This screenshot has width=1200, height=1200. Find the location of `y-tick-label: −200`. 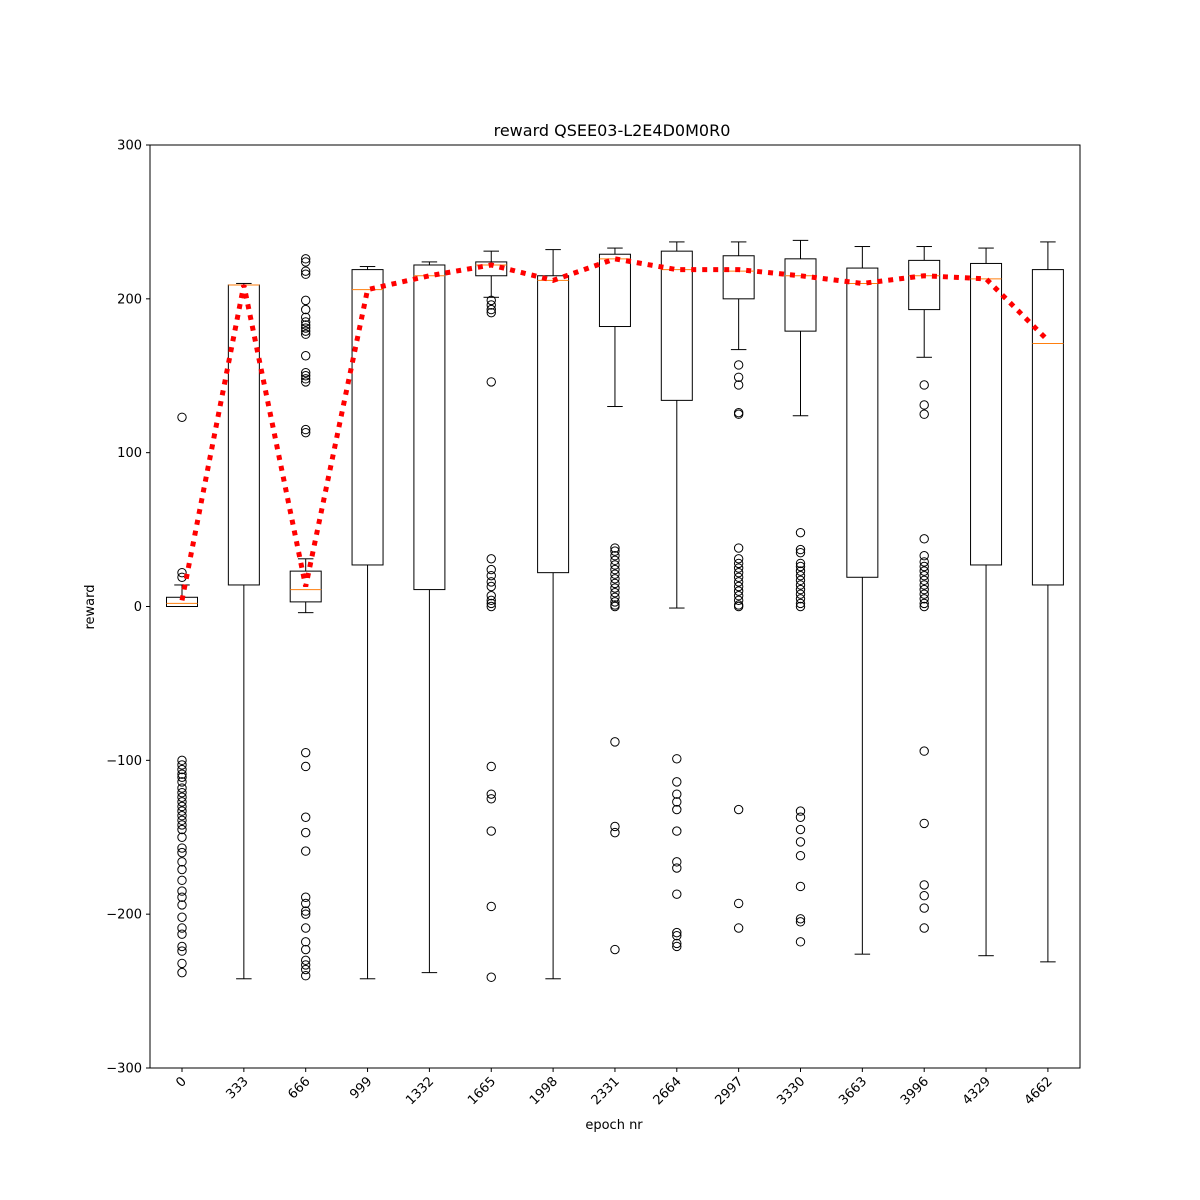

y-tick-label: −200 is located at coordinates (124, 915).